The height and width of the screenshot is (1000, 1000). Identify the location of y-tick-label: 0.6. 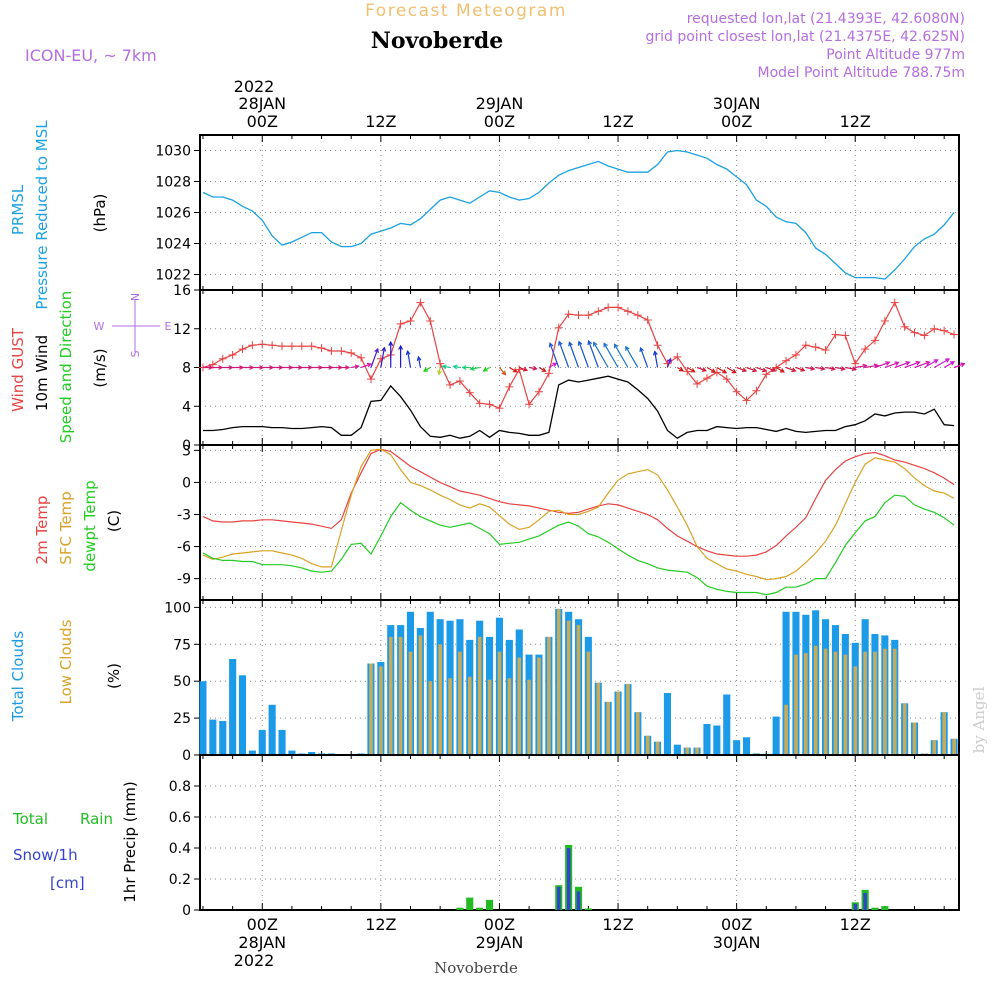
(180, 818).